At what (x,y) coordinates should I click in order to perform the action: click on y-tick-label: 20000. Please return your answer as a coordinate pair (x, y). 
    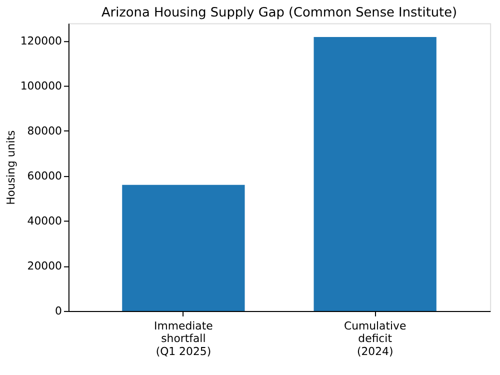
    Looking at the image, I should click on (44, 265).